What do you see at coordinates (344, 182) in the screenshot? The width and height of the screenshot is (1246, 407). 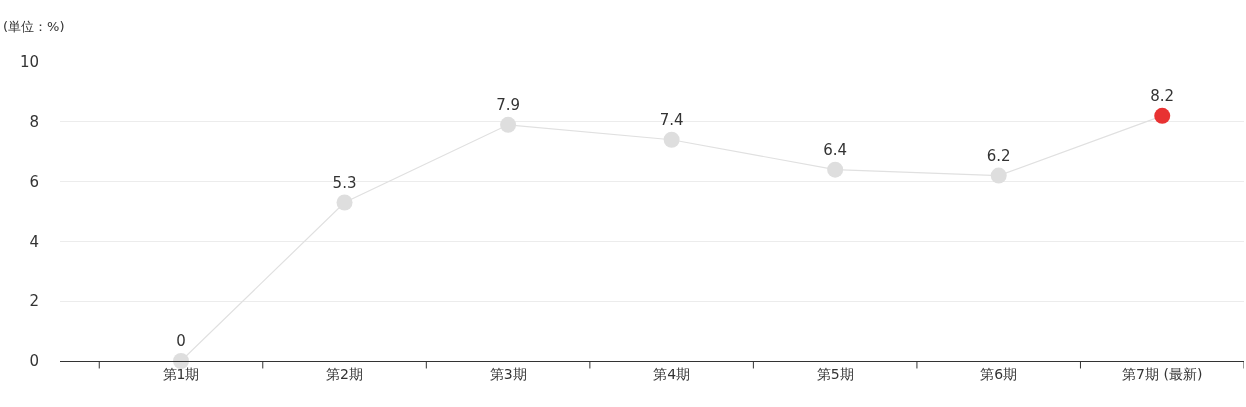 I see `data-label: 5.3` at bounding box center [344, 182].